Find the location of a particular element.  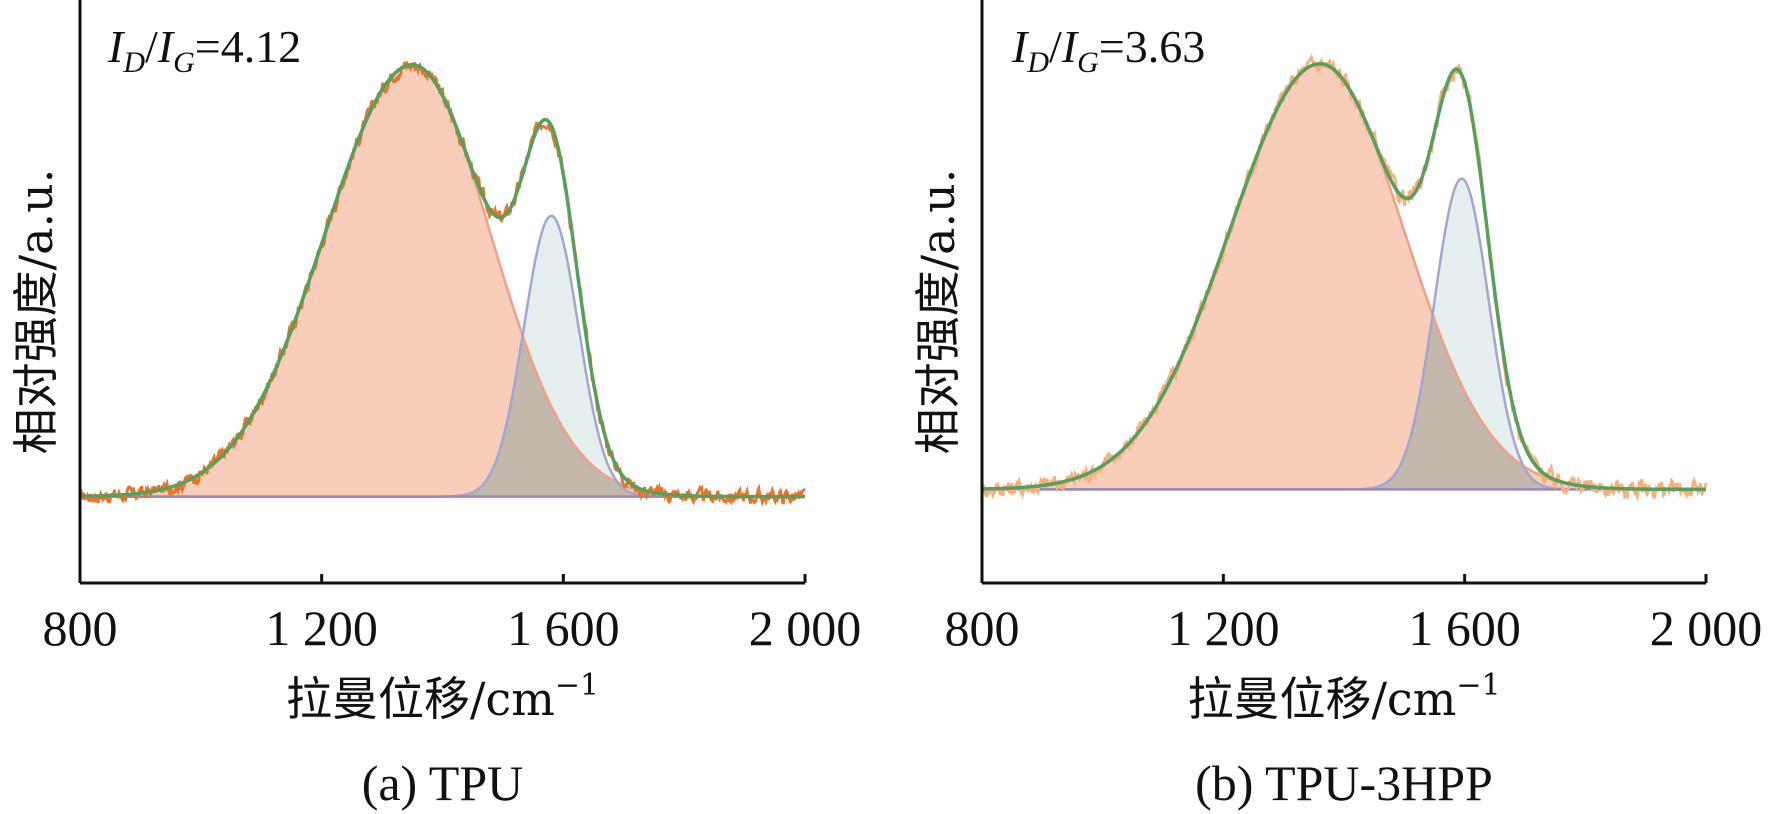

intensity-ratio: ID/IG=4.12 is located at coordinates (204, 50).